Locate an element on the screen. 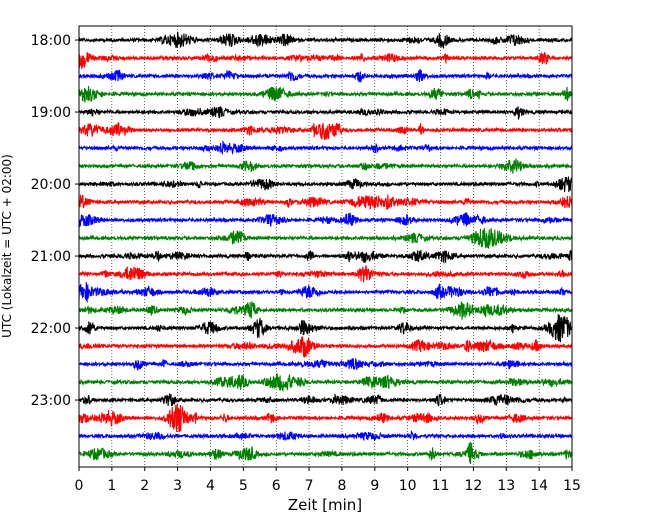  x-tick-label: 2 is located at coordinates (144, 486).